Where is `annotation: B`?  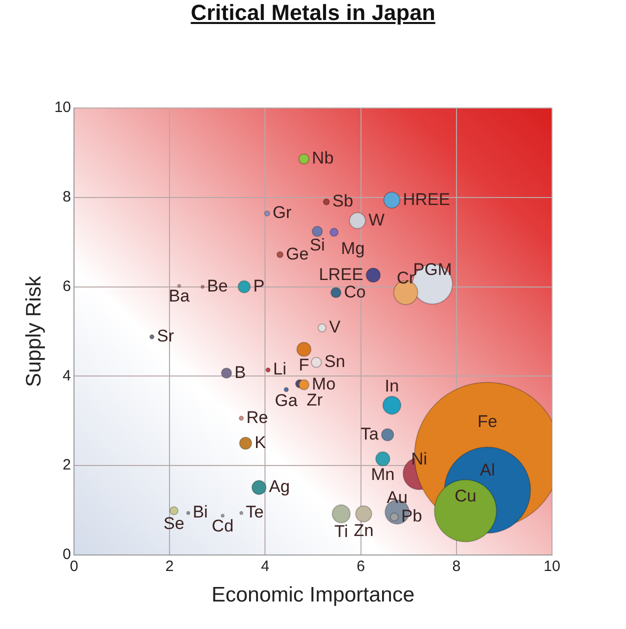
annotation: B is located at coordinates (240, 372).